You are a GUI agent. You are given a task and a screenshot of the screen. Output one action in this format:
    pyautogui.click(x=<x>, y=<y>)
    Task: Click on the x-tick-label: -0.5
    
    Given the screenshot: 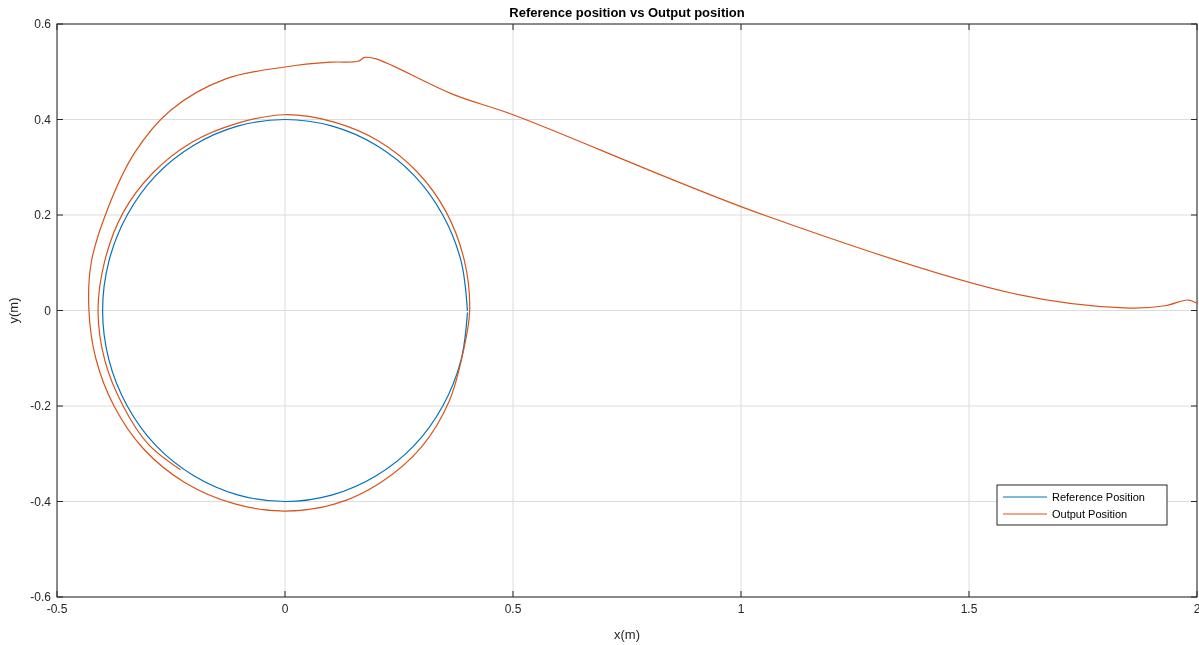 What is the action you would take?
    pyautogui.click(x=57, y=609)
    